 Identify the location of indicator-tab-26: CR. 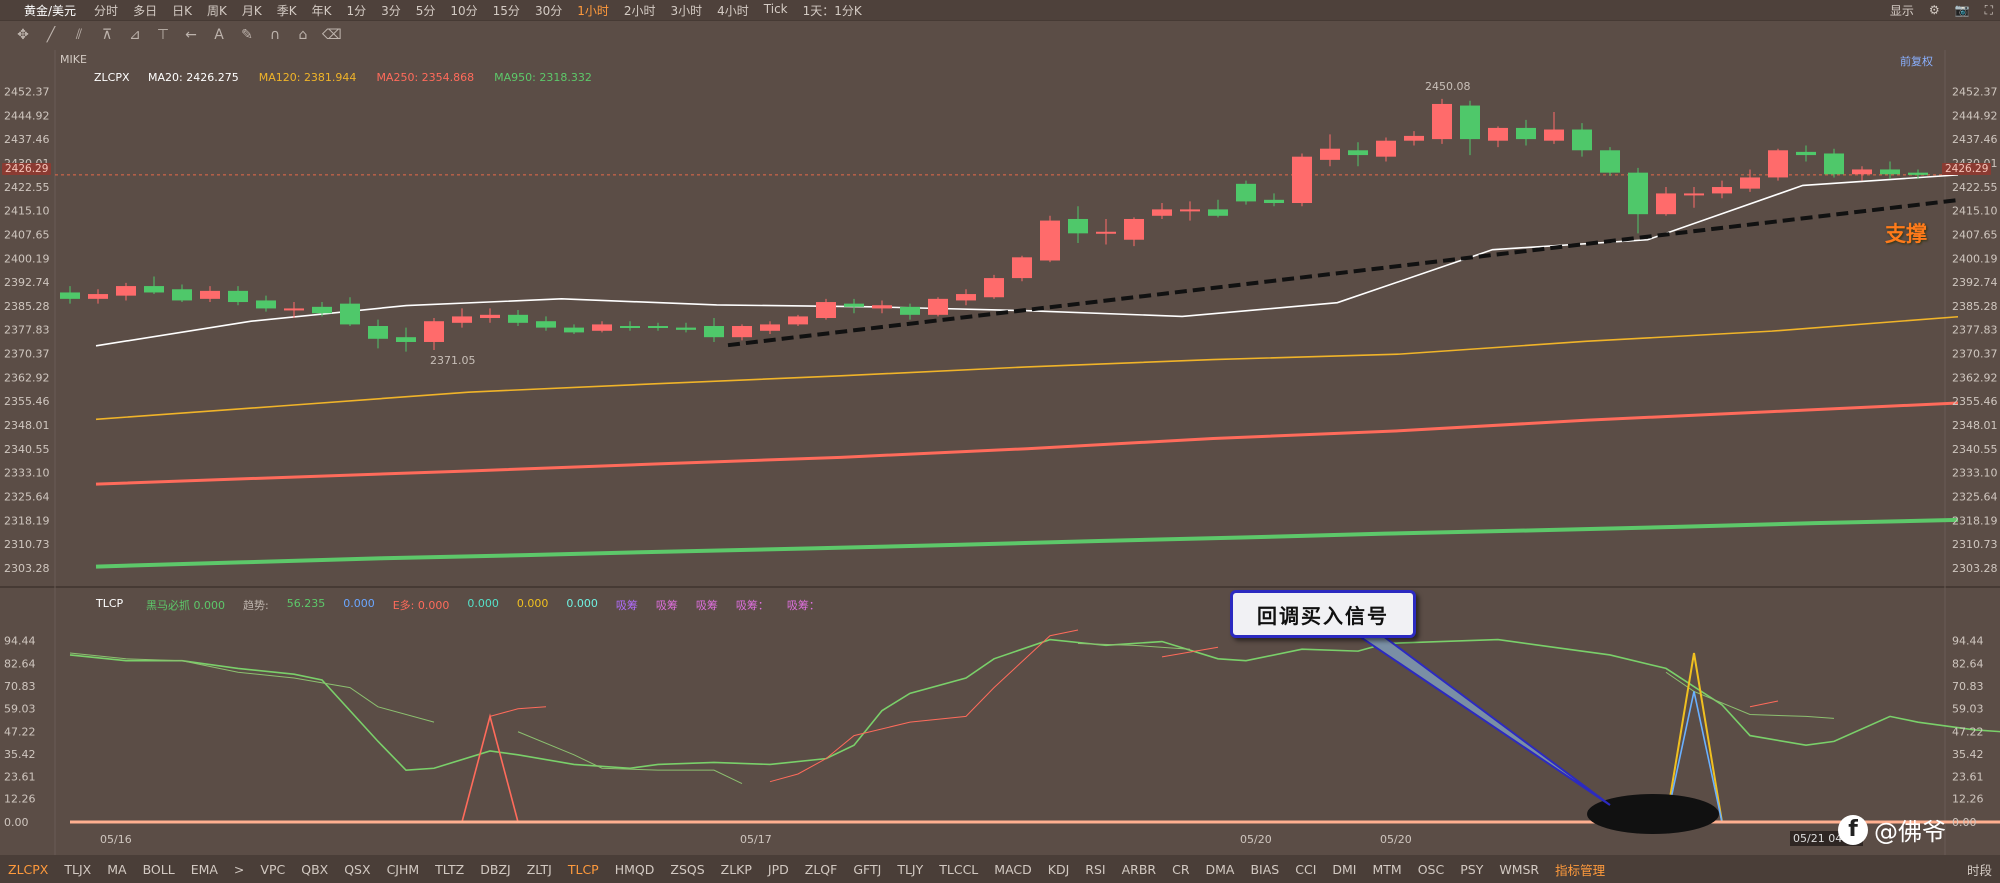
(1181, 869).